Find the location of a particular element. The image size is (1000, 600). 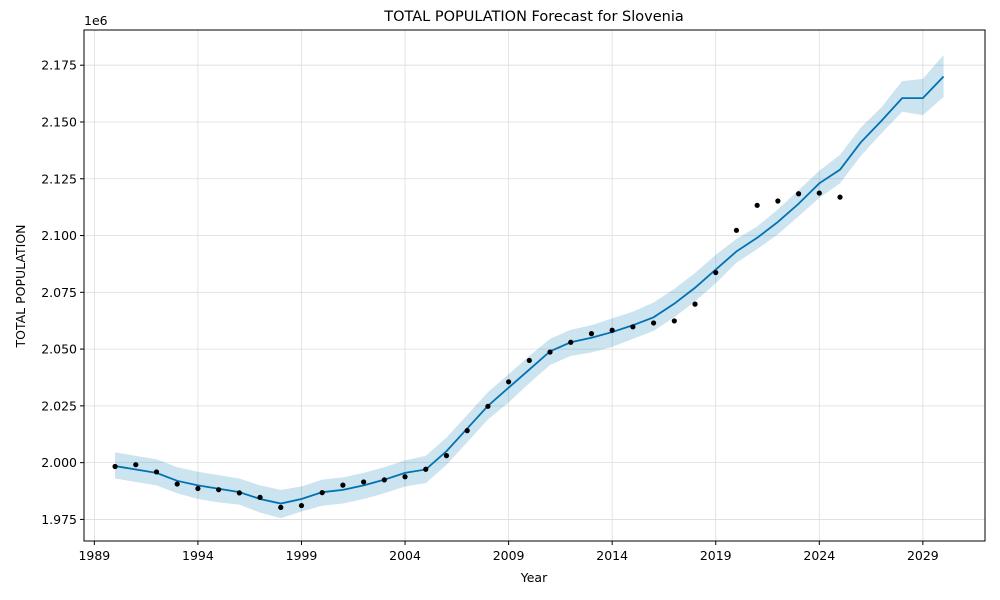

chart-title: TOTAL POPULATION Forecast for Slovenia is located at coordinates (533, 17).